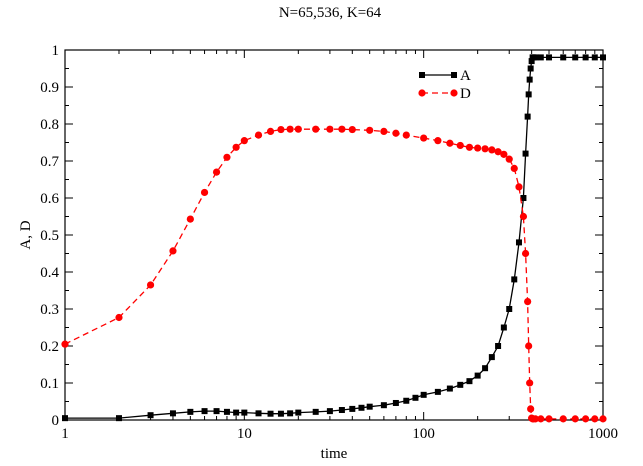 Image resolution: width=643 pixels, height=466 pixels. Describe the element at coordinates (49, 347) in the screenshot. I see `y-tick-label: 0.2` at that location.